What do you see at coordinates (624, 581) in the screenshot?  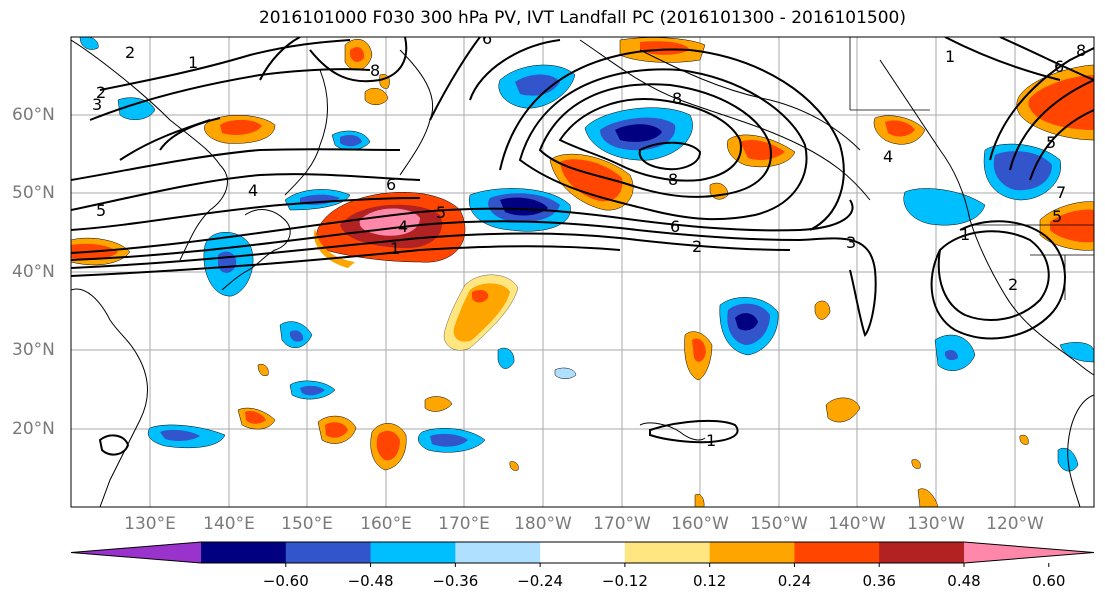 I see `colorbar-tick-label: −0.12` at bounding box center [624, 581].